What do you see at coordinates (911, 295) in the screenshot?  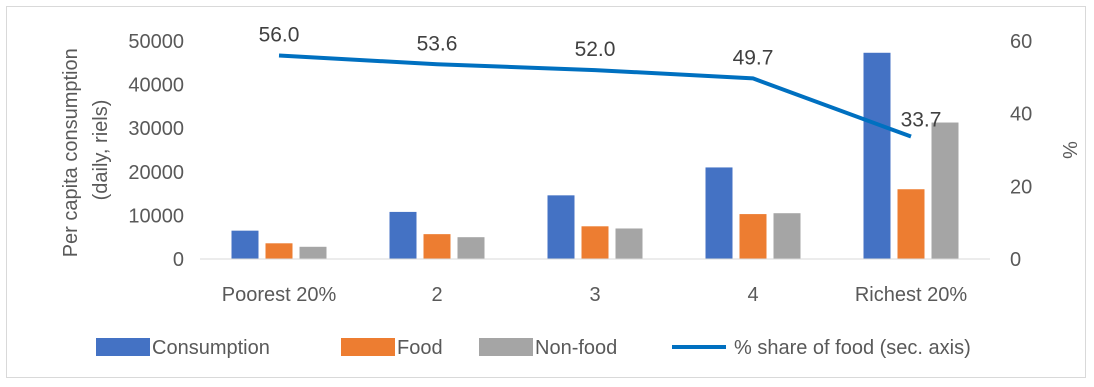 I see `x-tick-label: Richest 20%` at bounding box center [911, 295].